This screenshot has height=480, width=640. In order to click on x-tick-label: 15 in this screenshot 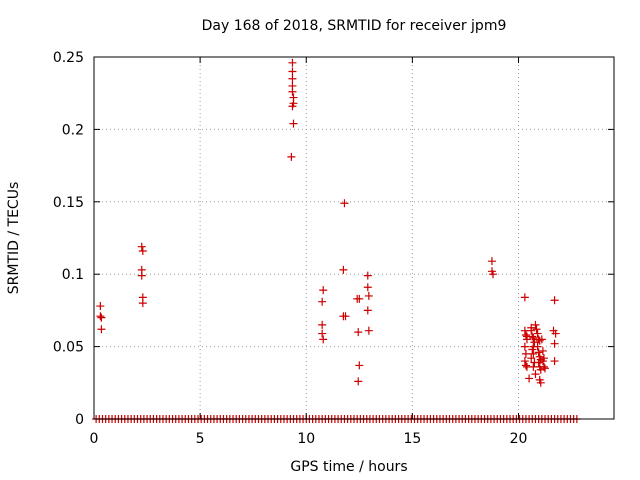, I will do `click(412, 439)`.